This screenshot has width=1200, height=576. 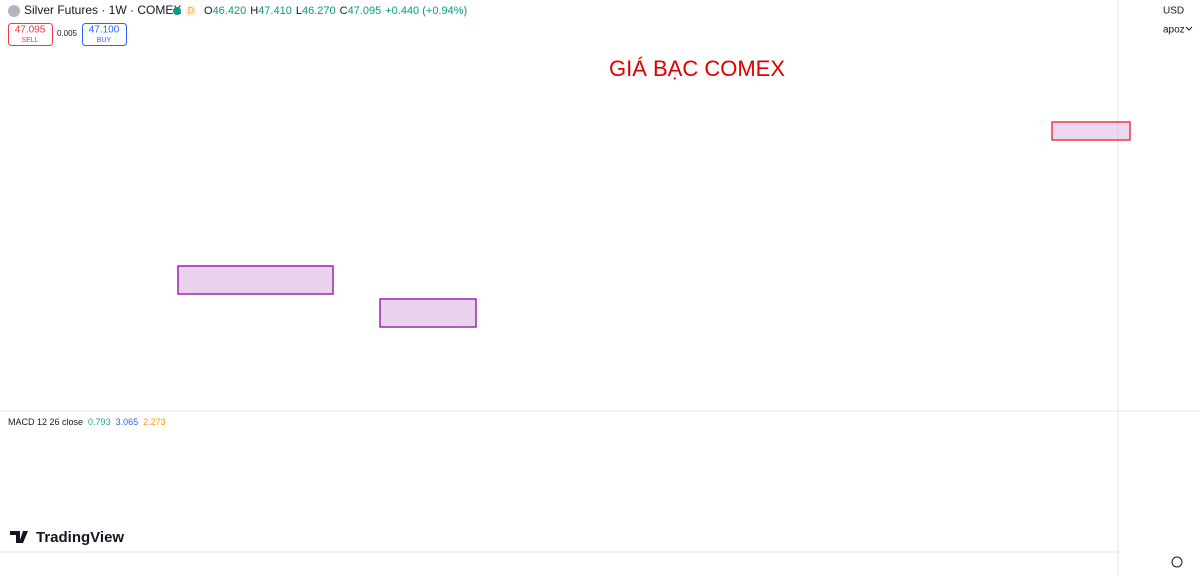 What do you see at coordinates (154, 422) in the screenshot?
I see `macd-signal-value: 2.273` at bounding box center [154, 422].